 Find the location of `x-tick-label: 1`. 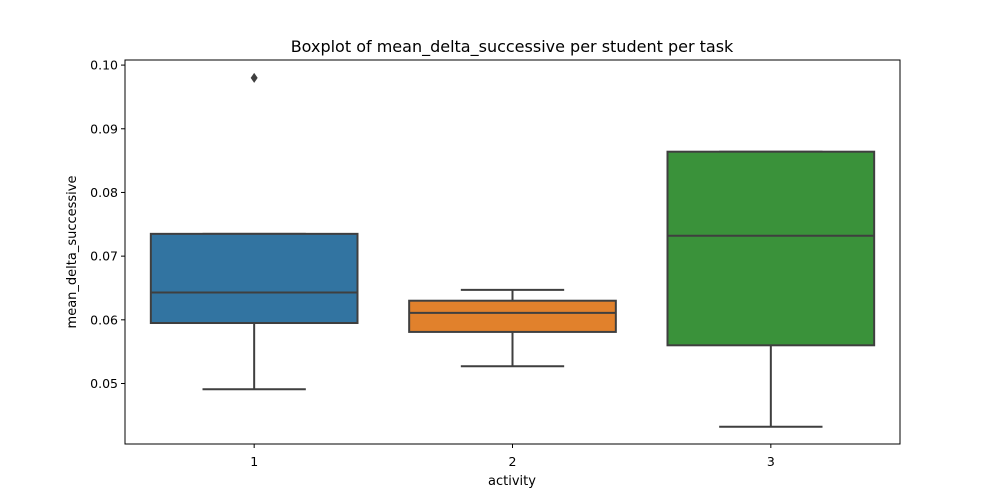

x-tick-label: 1 is located at coordinates (254, 461).